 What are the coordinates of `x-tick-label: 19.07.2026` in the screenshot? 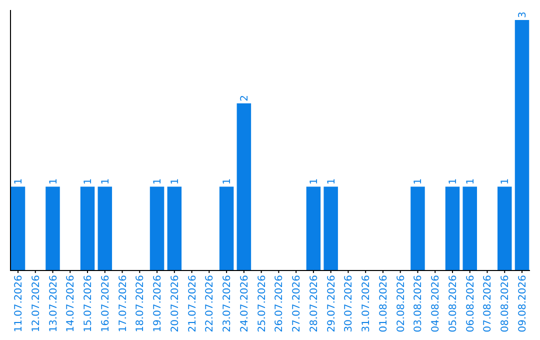 It's located at (158, 303).